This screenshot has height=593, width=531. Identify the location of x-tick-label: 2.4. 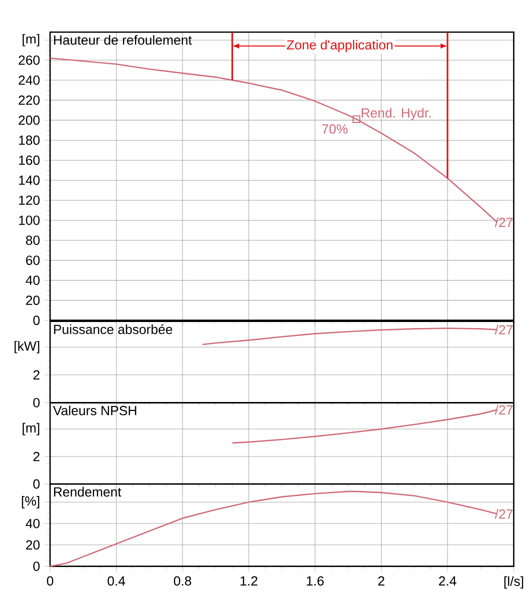
(448, 581).